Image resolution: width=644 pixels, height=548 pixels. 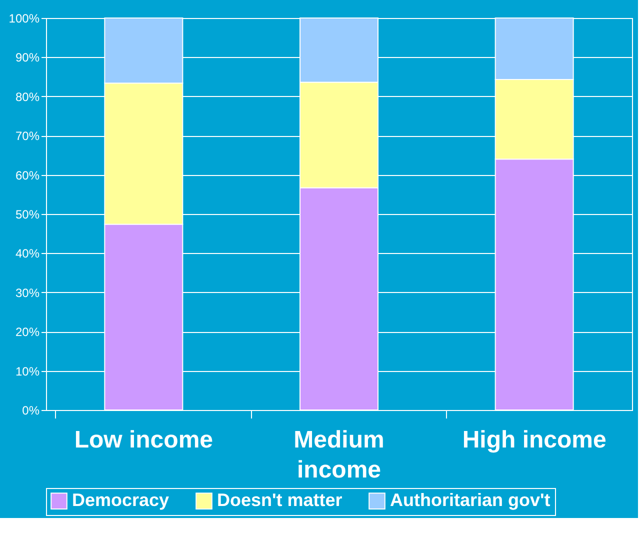 I want to click on y-tick-label: 100%, so click(x=24, y=19).